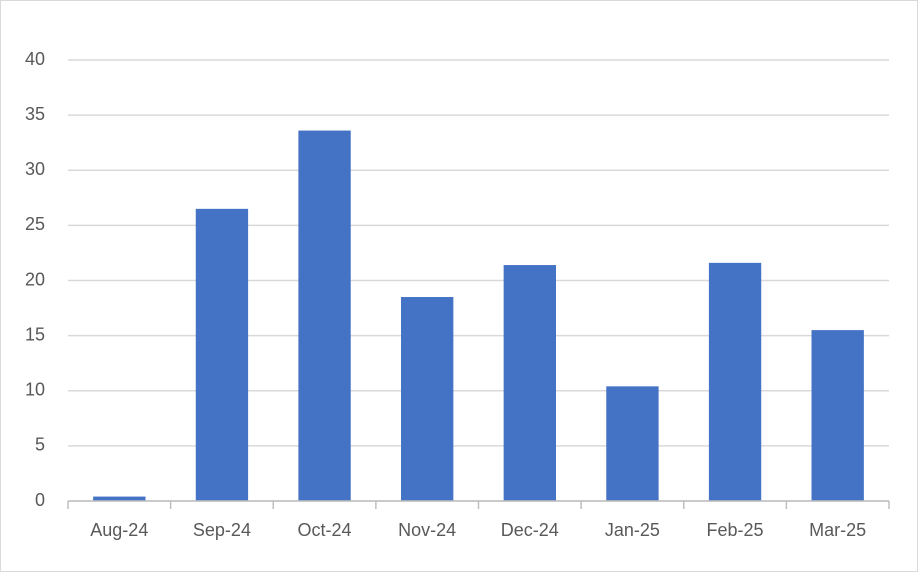  What do you see at coordinates (35, 224) in the screenshot?
I see `y-tick-label: 25` at bounding box center [35, 224].